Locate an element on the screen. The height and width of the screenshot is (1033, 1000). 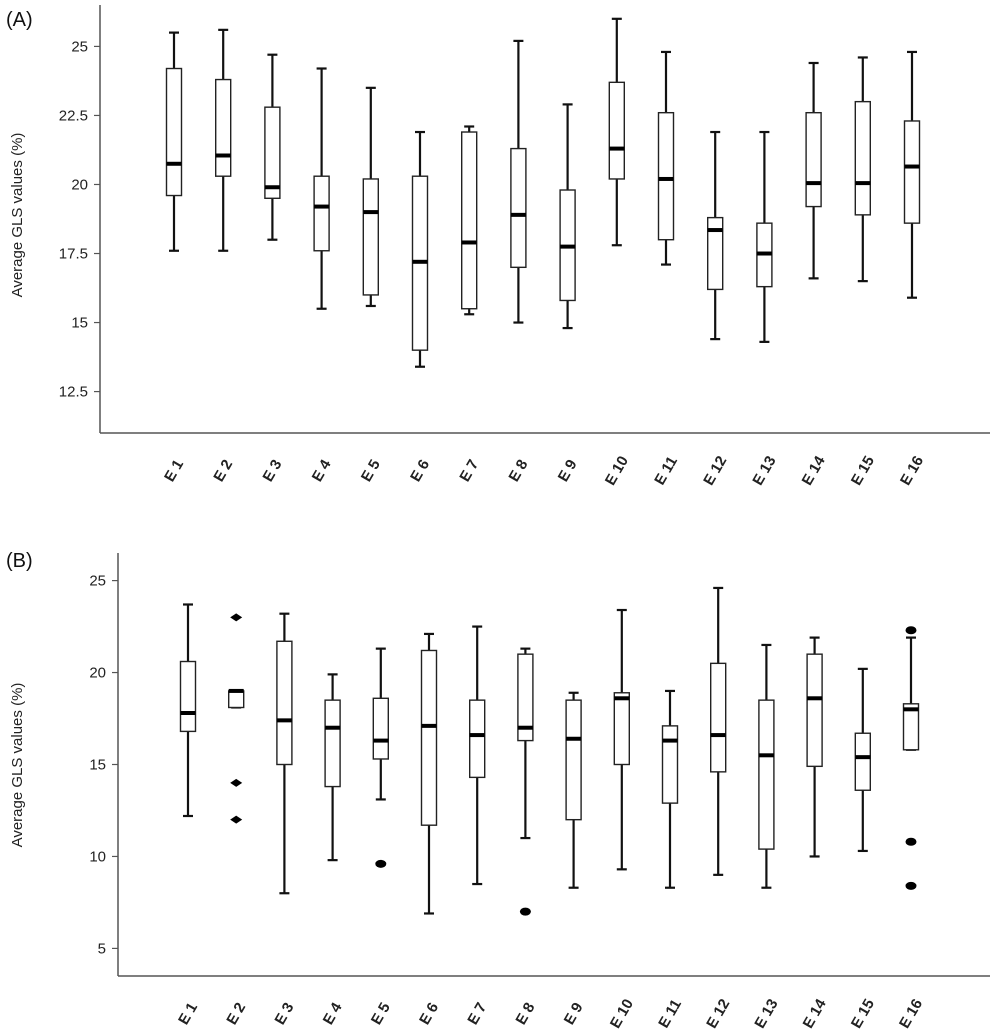
box-e5 is located at coordinates (370, 197).